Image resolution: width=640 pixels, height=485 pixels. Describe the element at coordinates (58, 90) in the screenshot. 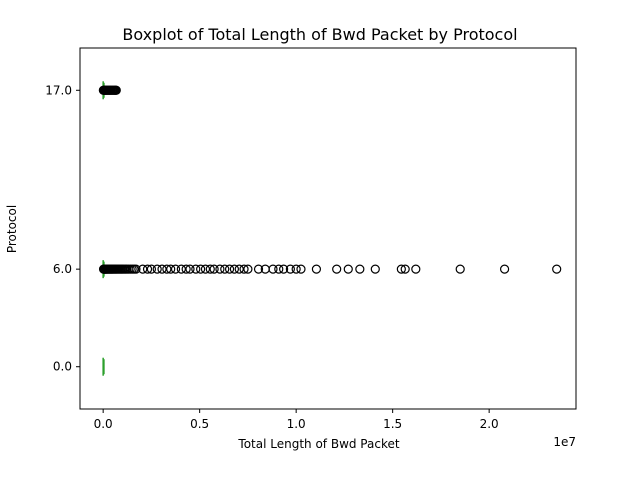

I see `y-tick-label: 17.0` at that location.